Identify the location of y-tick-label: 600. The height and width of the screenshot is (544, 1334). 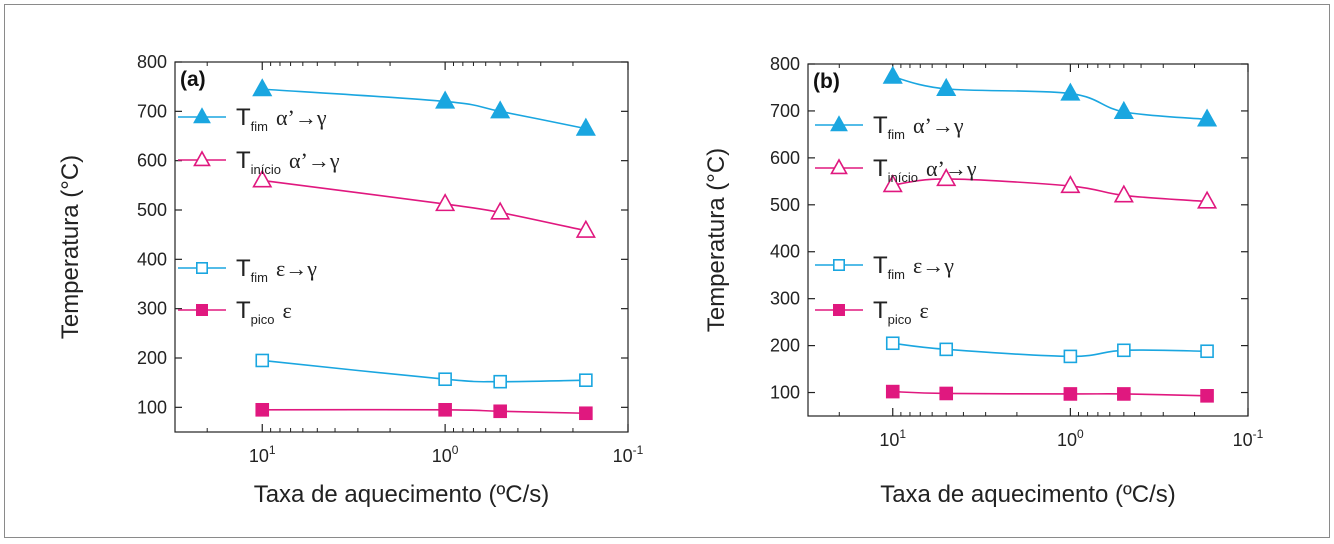
(152, 161).